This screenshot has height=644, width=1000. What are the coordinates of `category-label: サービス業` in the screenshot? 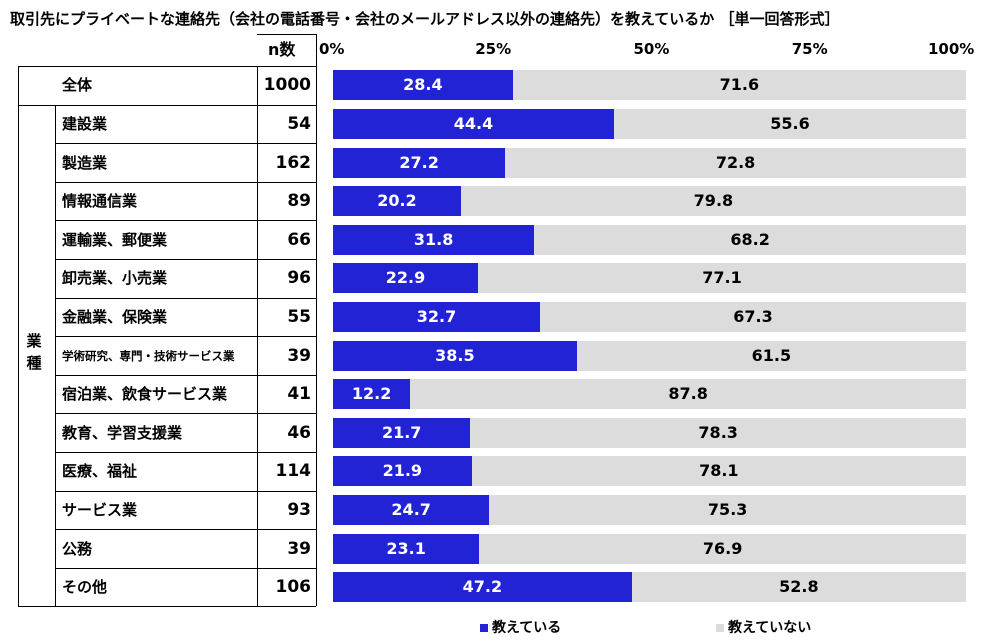 It's located at (100, 509).